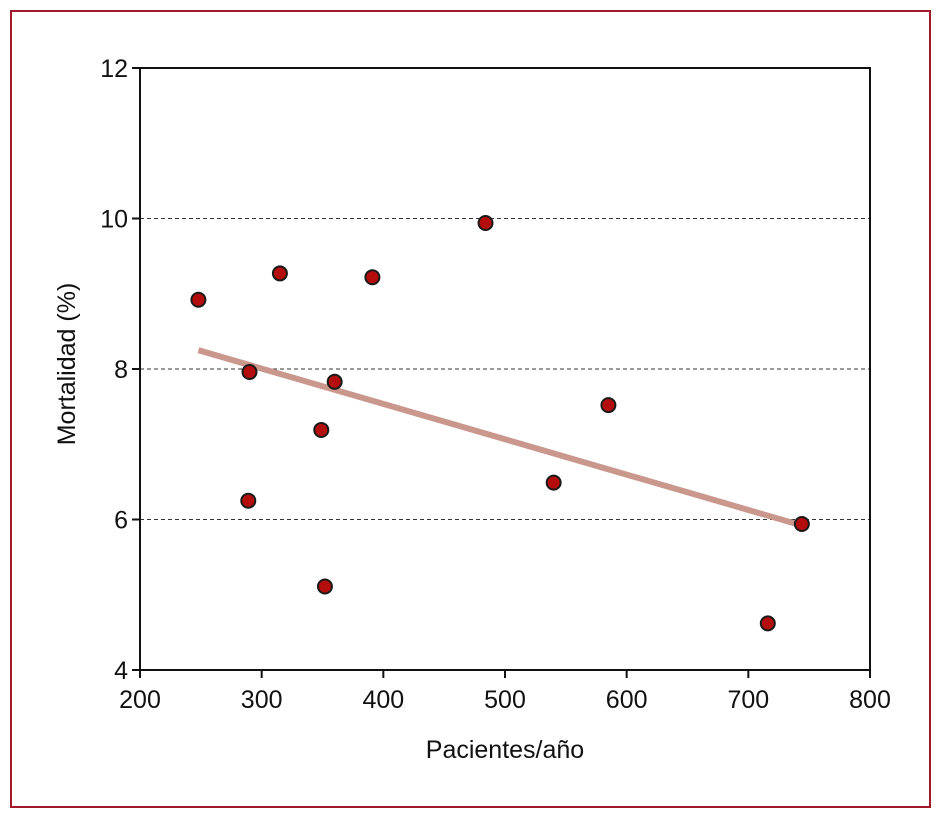 The width and height of the screenshot is (941, 818). Describe the element at coordinates (114, 69) in the screenshot. I see `y-tick-label-12: 12` at that location.